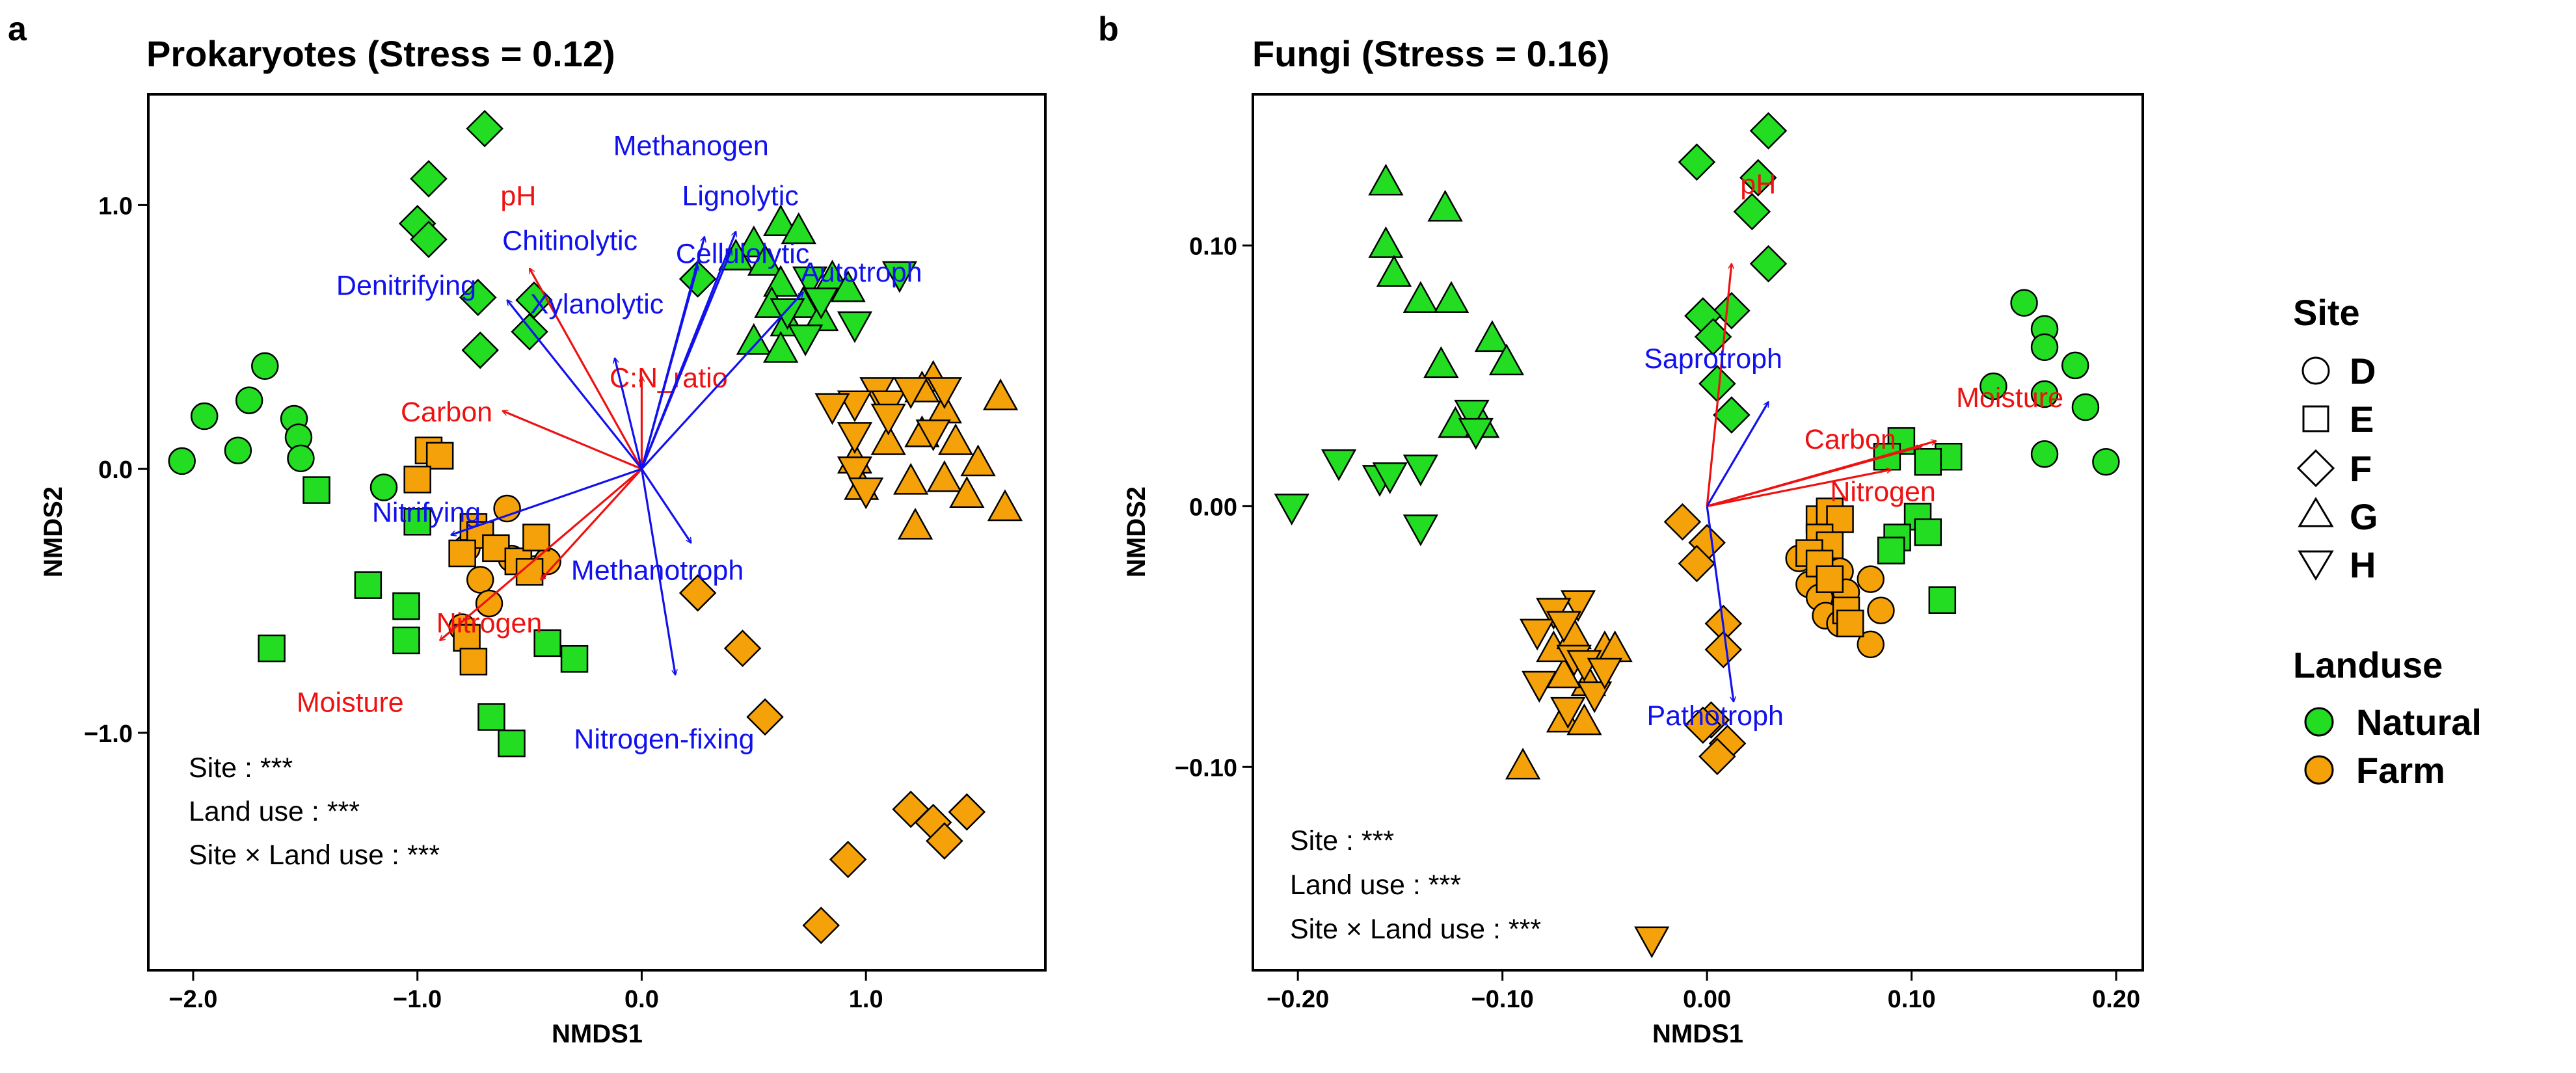 The width and height of the screenshot is (2576, 1073). Describe the element at coordinates (1342, 840) in the screenshot. I see `panel-b-stat-site: Site : ***` at that location.